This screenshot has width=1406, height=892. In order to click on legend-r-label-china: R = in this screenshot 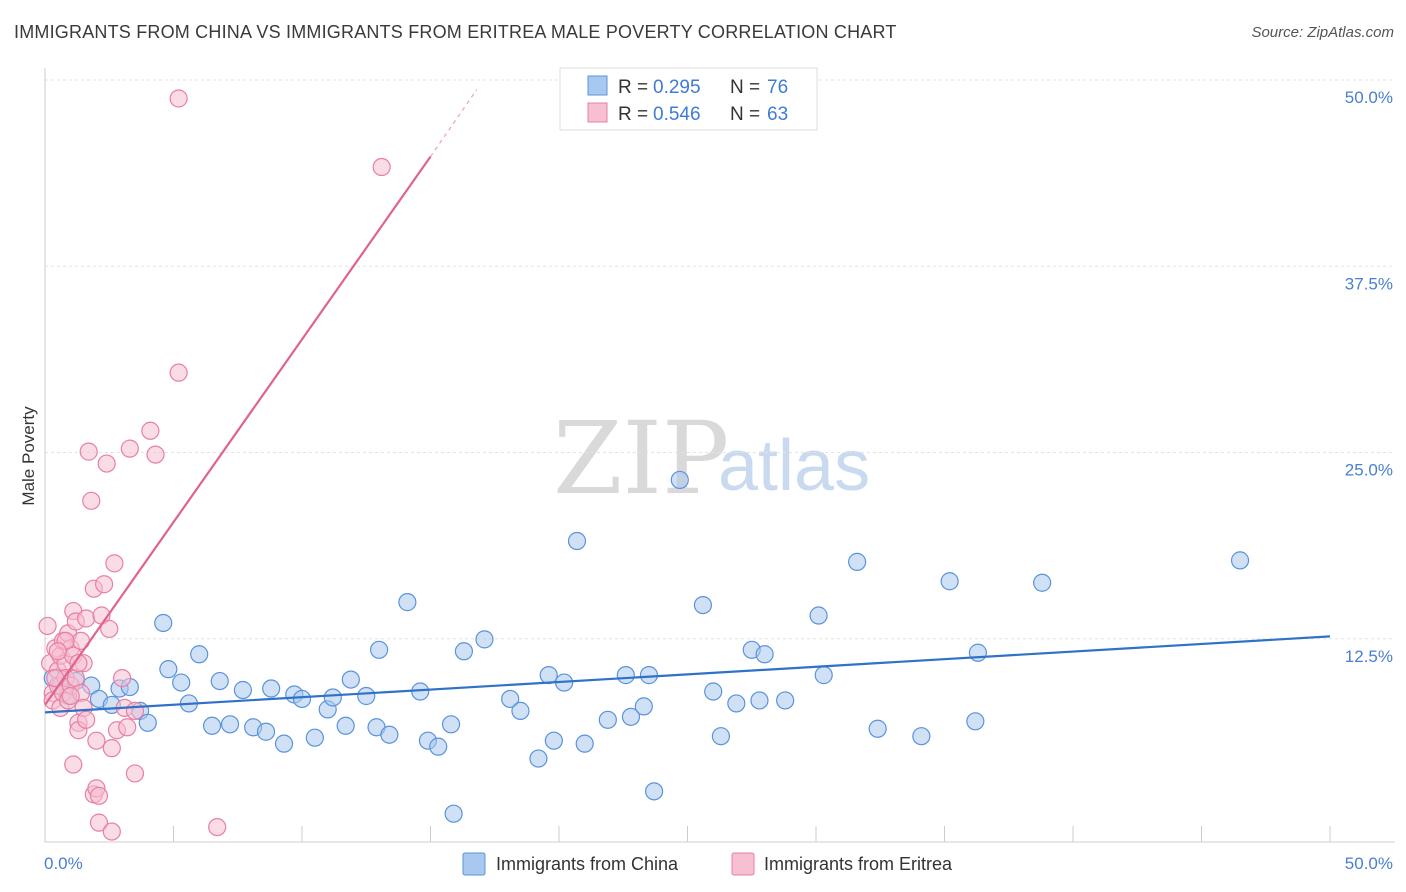, I will do `click(633, 87)`.